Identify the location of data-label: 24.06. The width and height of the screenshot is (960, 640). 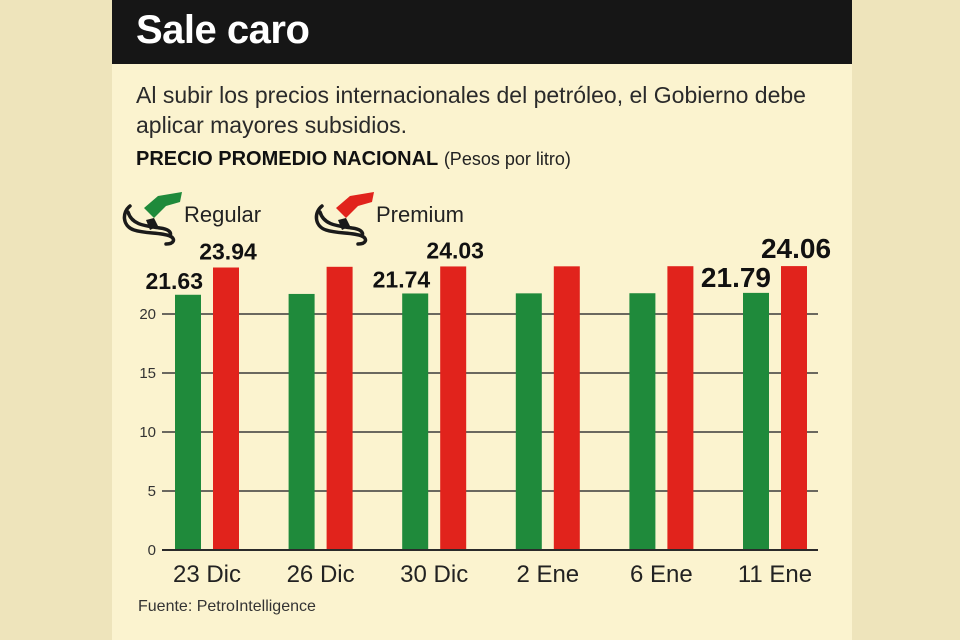
(796, 248).